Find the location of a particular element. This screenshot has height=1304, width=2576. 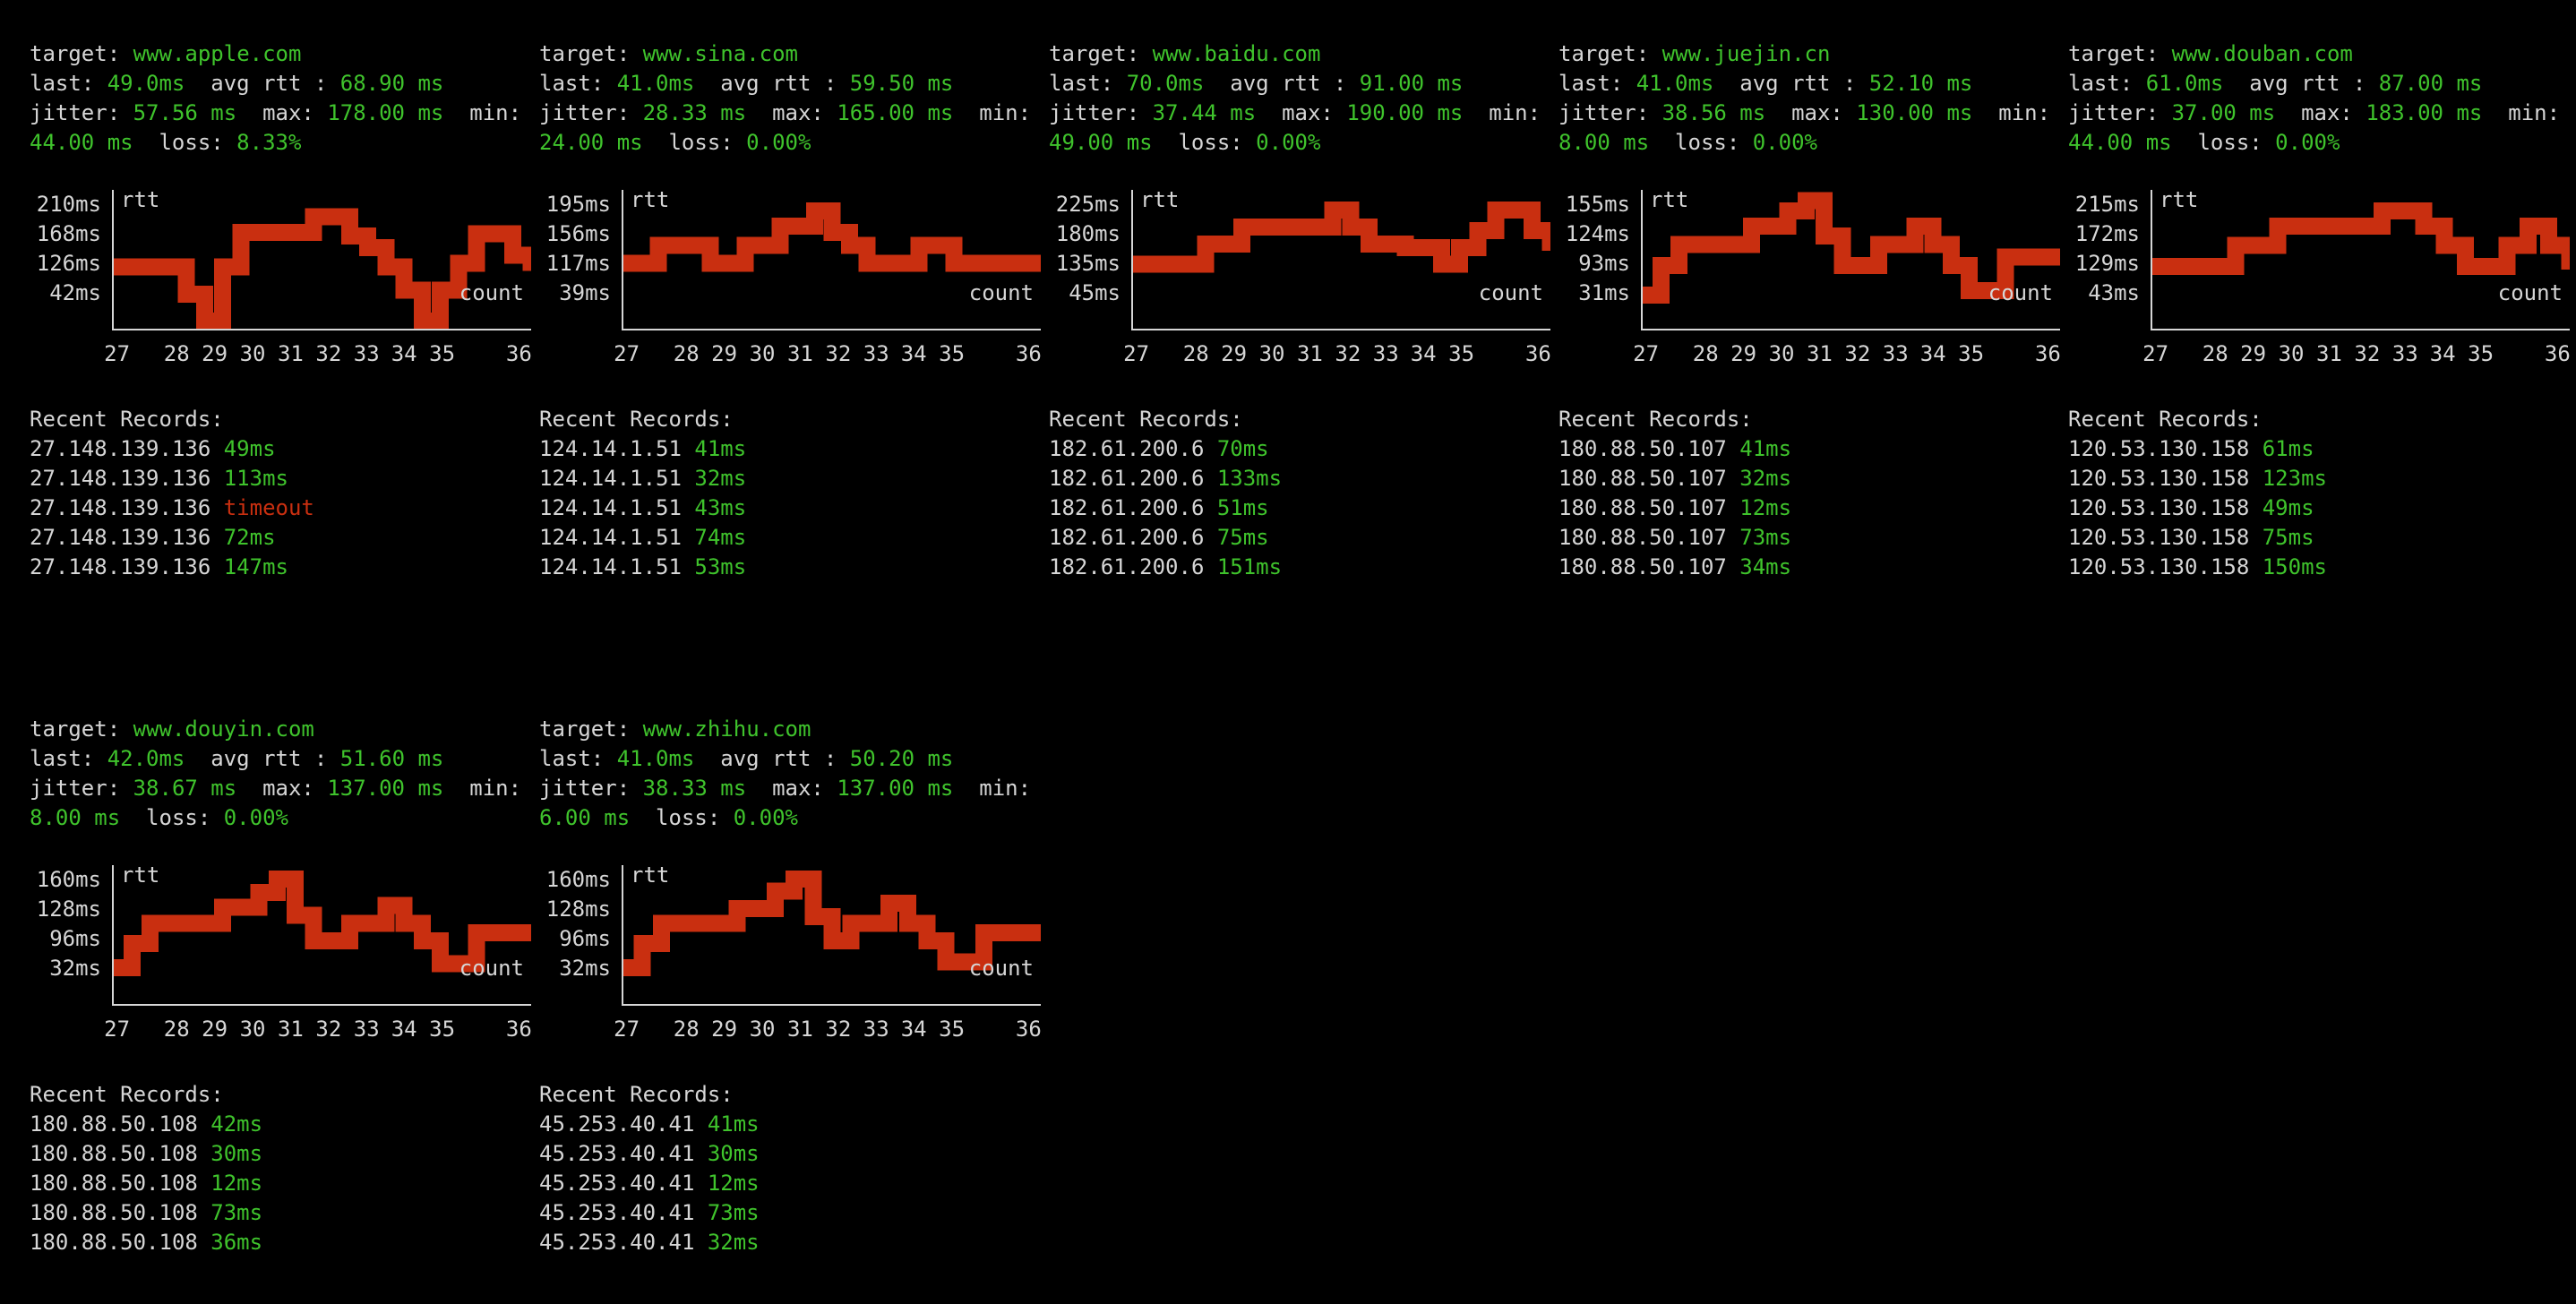

record-ip: 182.61.200.6 is located at coordinates (1127, 448).